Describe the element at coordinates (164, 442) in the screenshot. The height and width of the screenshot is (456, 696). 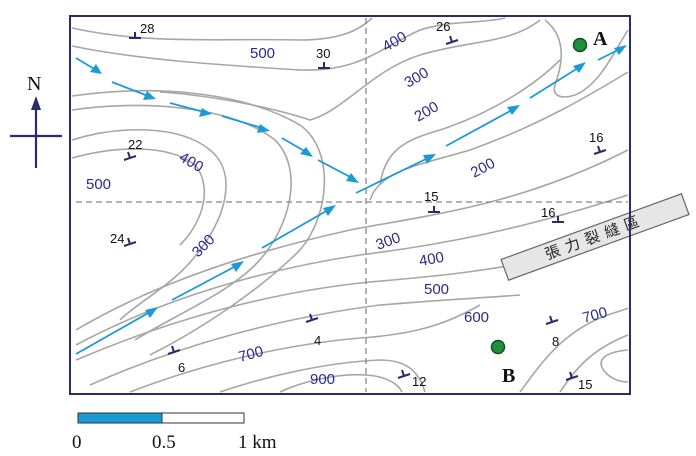
I see `scale-tick-label: 0.5` at that location.